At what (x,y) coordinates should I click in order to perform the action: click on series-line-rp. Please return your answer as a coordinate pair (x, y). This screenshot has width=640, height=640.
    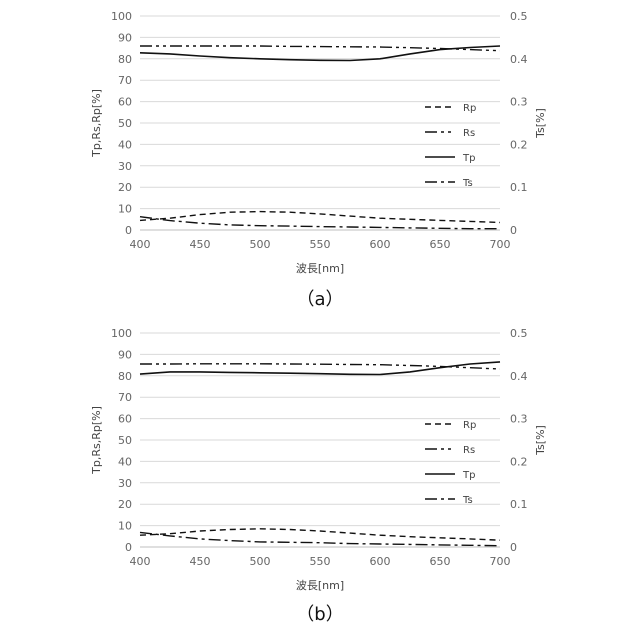
    Looking at the image, I should click on (320, 217).